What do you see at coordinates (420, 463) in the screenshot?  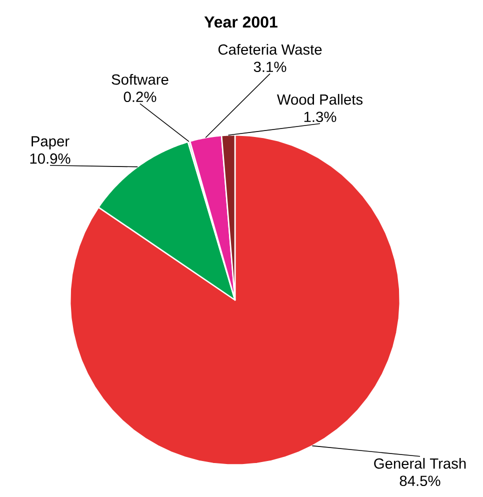 I see `slice-label: General Trash` at bounding box center [420, 463].